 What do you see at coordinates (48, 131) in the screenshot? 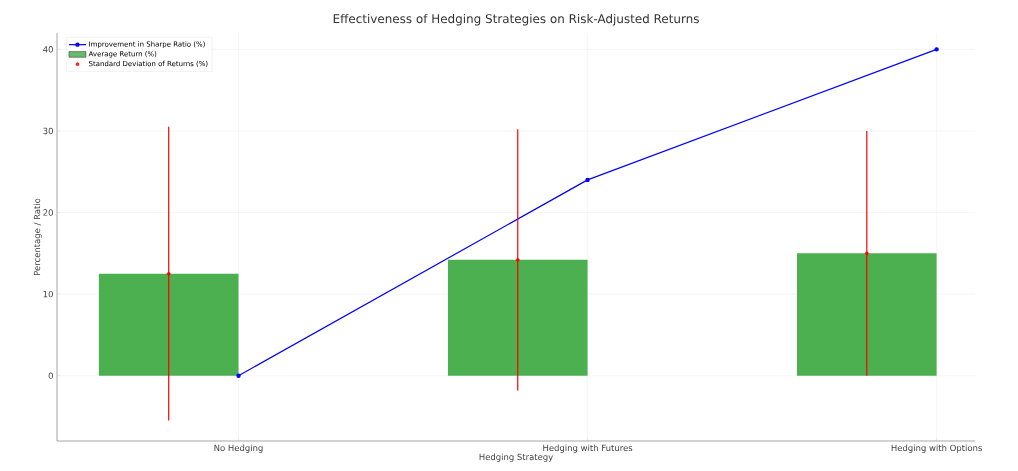
I see `y-tick-label: 30` at bounding box center [48, 131].